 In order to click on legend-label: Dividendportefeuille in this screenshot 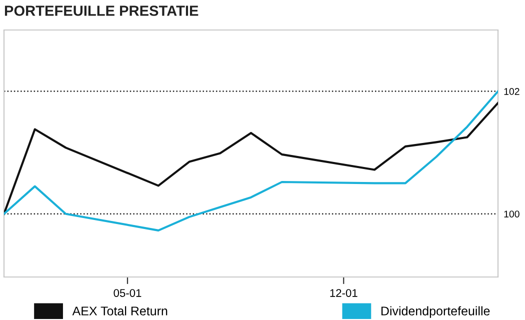, I will do `click(435, 312)`.